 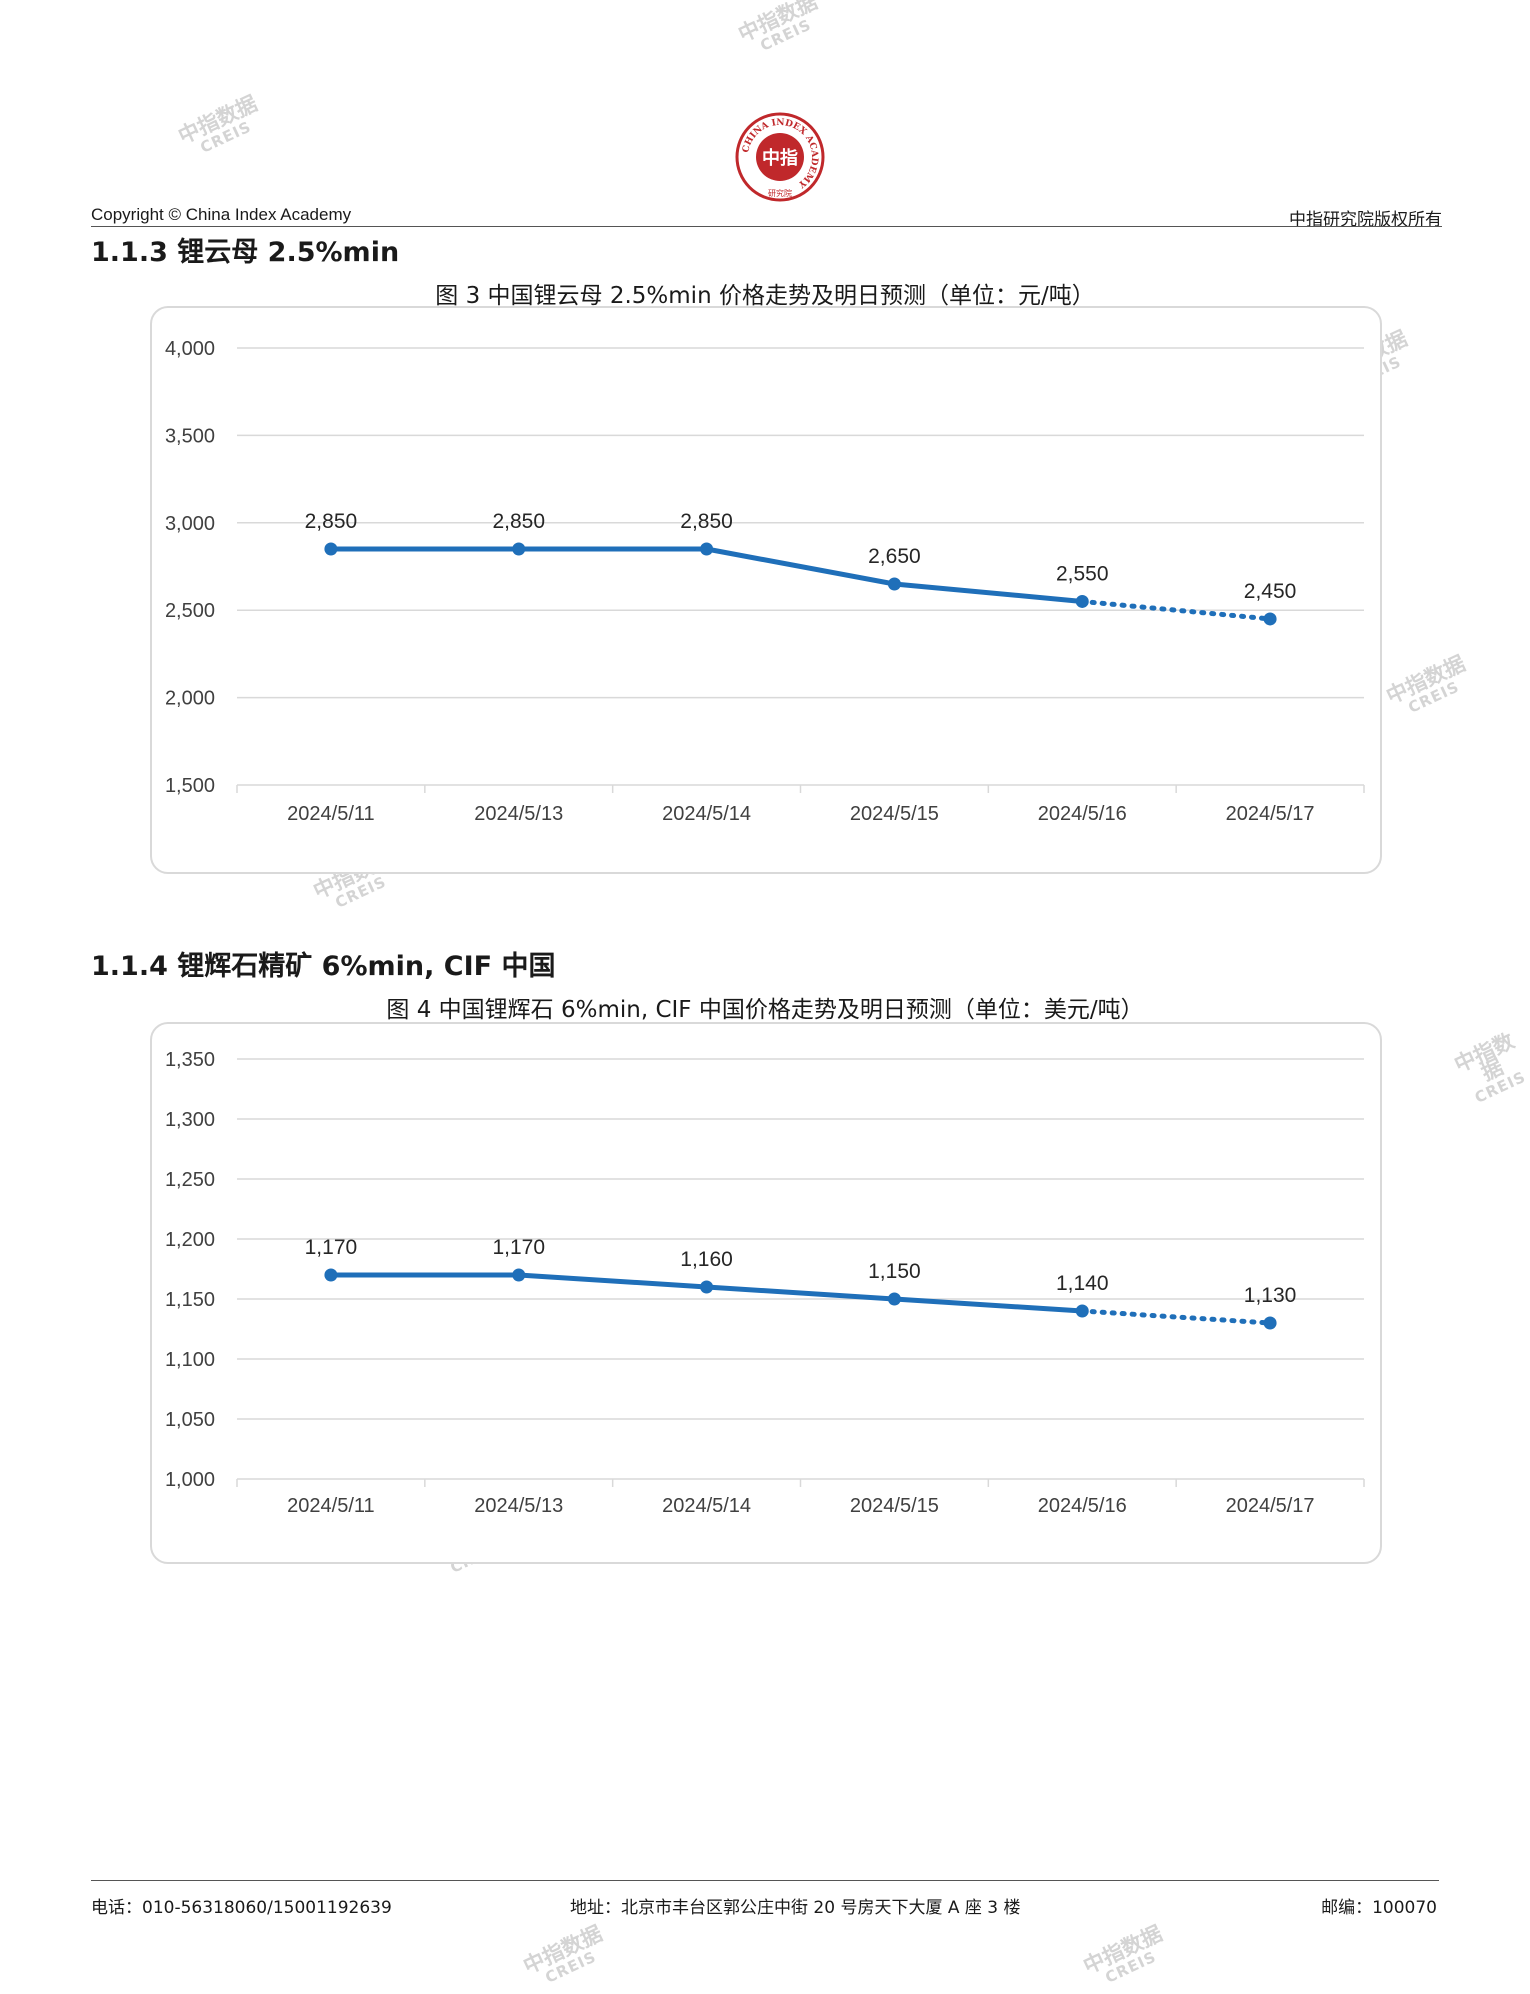 I want to click on china-index-academy-logo: CHINA INDEX ACADEMY 中指 研究院, so click(x=780, y=157).